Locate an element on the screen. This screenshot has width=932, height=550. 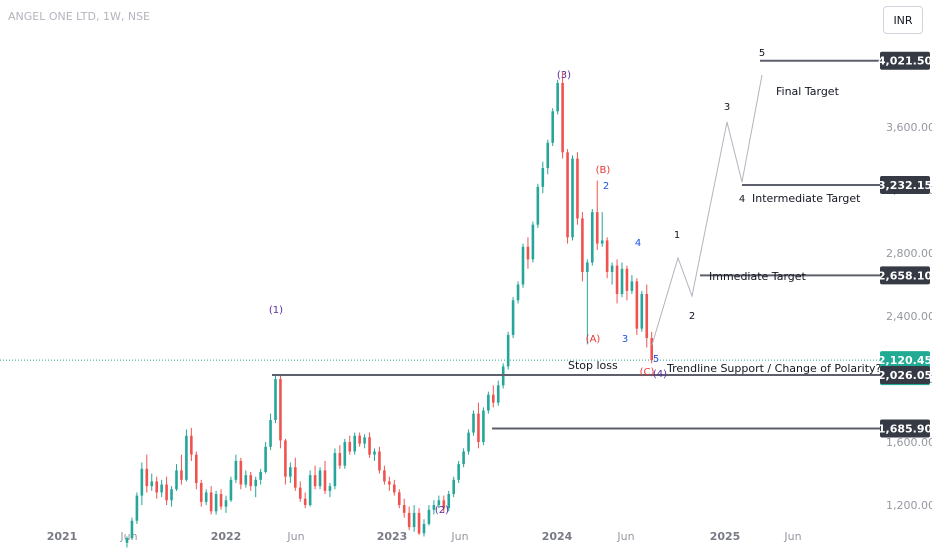
price-level-label: 3,232.15 is located at coordinates (905, 185).